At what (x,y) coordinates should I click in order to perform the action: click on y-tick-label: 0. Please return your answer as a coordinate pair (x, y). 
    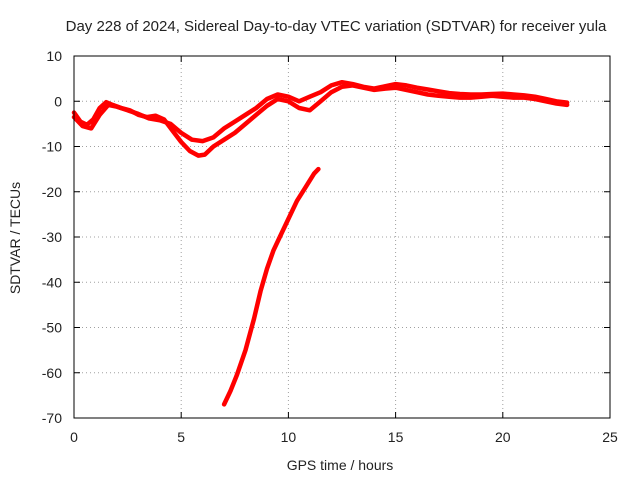
    Looking at the image, I should click on (58, 101).